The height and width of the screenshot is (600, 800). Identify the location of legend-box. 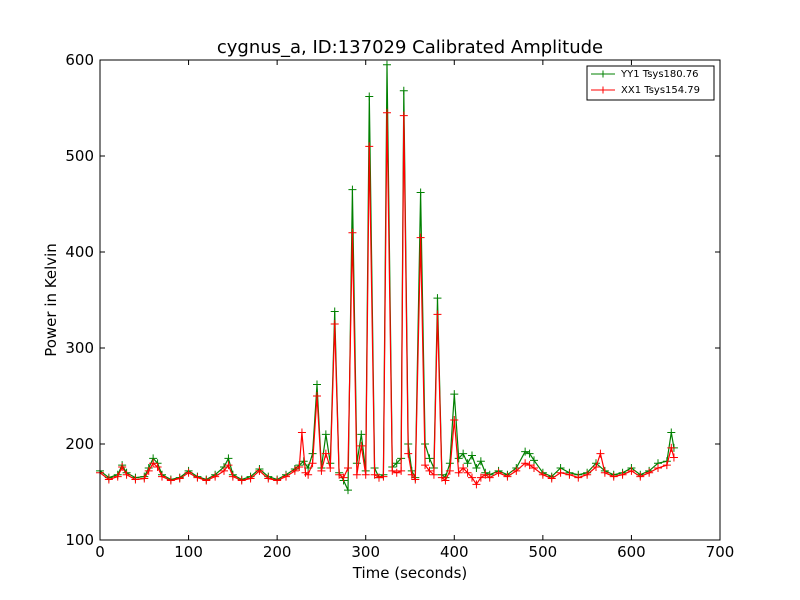
(650, 83).